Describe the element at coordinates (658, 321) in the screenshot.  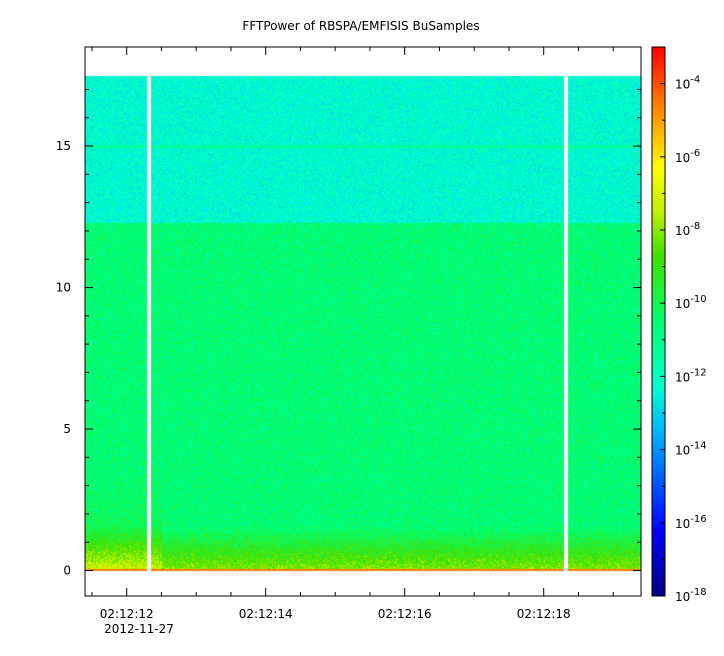
I see `colorbar-gradient` at that location.